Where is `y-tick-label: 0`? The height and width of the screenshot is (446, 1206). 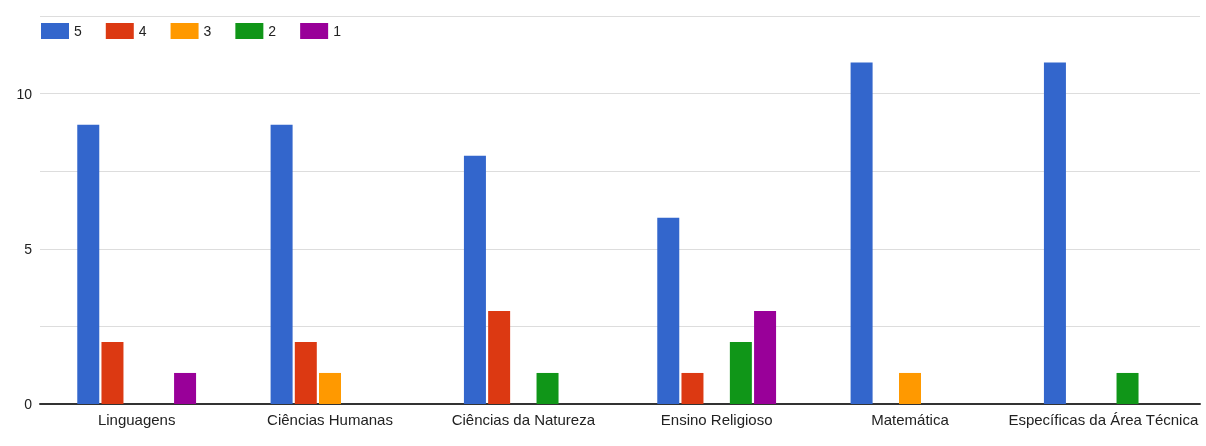
y-tick-label: 0 is located at coordinates (28, 404).